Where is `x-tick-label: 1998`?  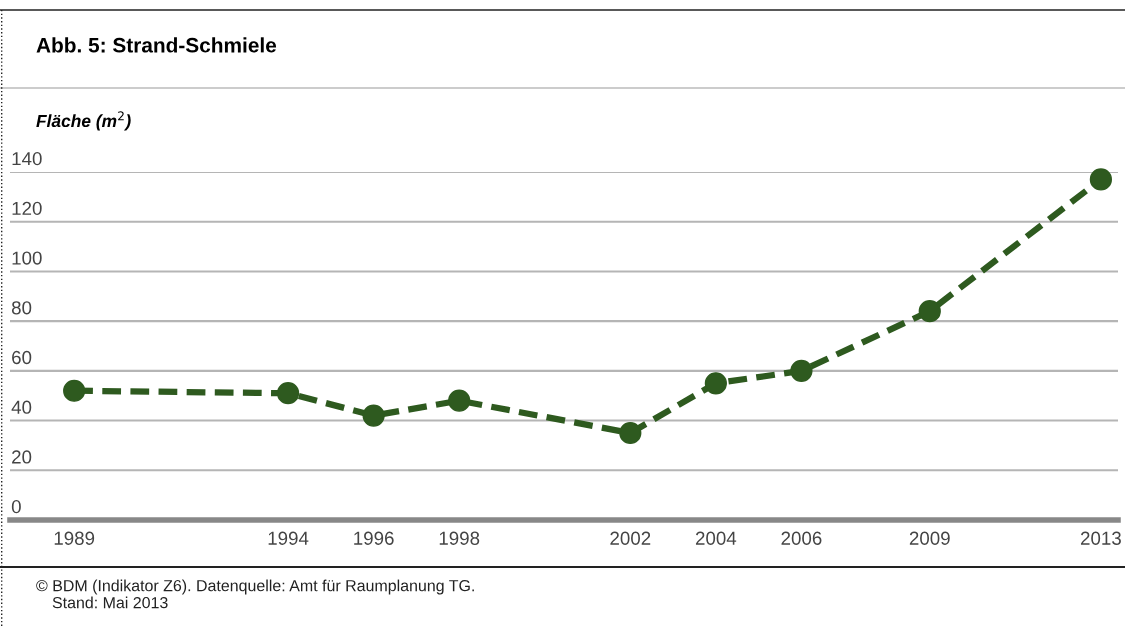
x-tick-label: 1998 is located at coordinates (459, 538).